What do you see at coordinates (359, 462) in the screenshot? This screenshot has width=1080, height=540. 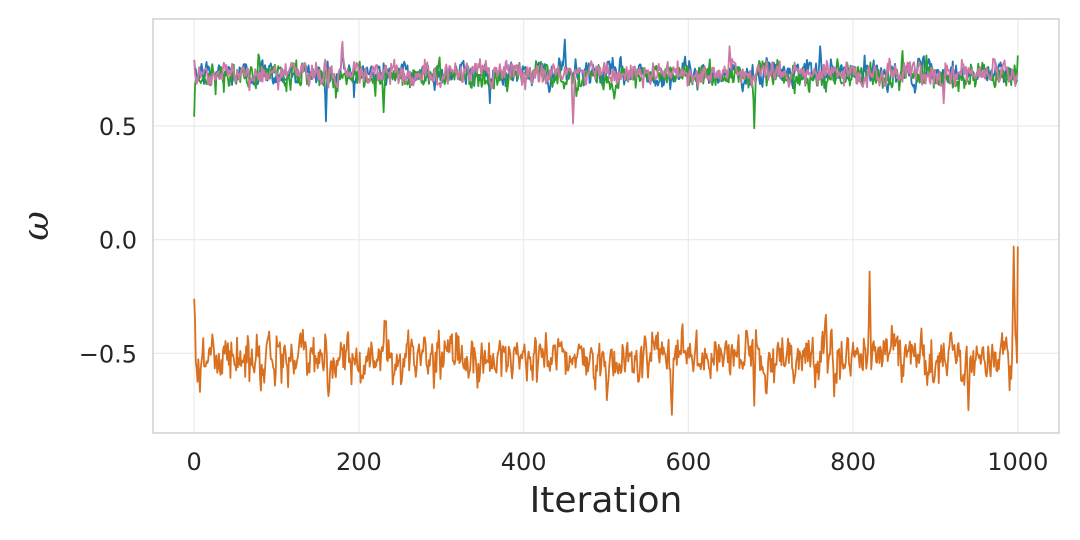 I see `x-tick-label: 200` at bounding box center [359, 462].